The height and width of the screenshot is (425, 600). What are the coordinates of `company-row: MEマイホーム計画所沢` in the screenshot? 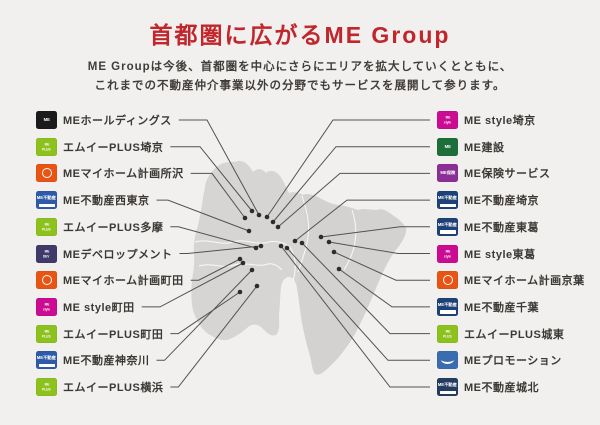 It's located at (110, 173).